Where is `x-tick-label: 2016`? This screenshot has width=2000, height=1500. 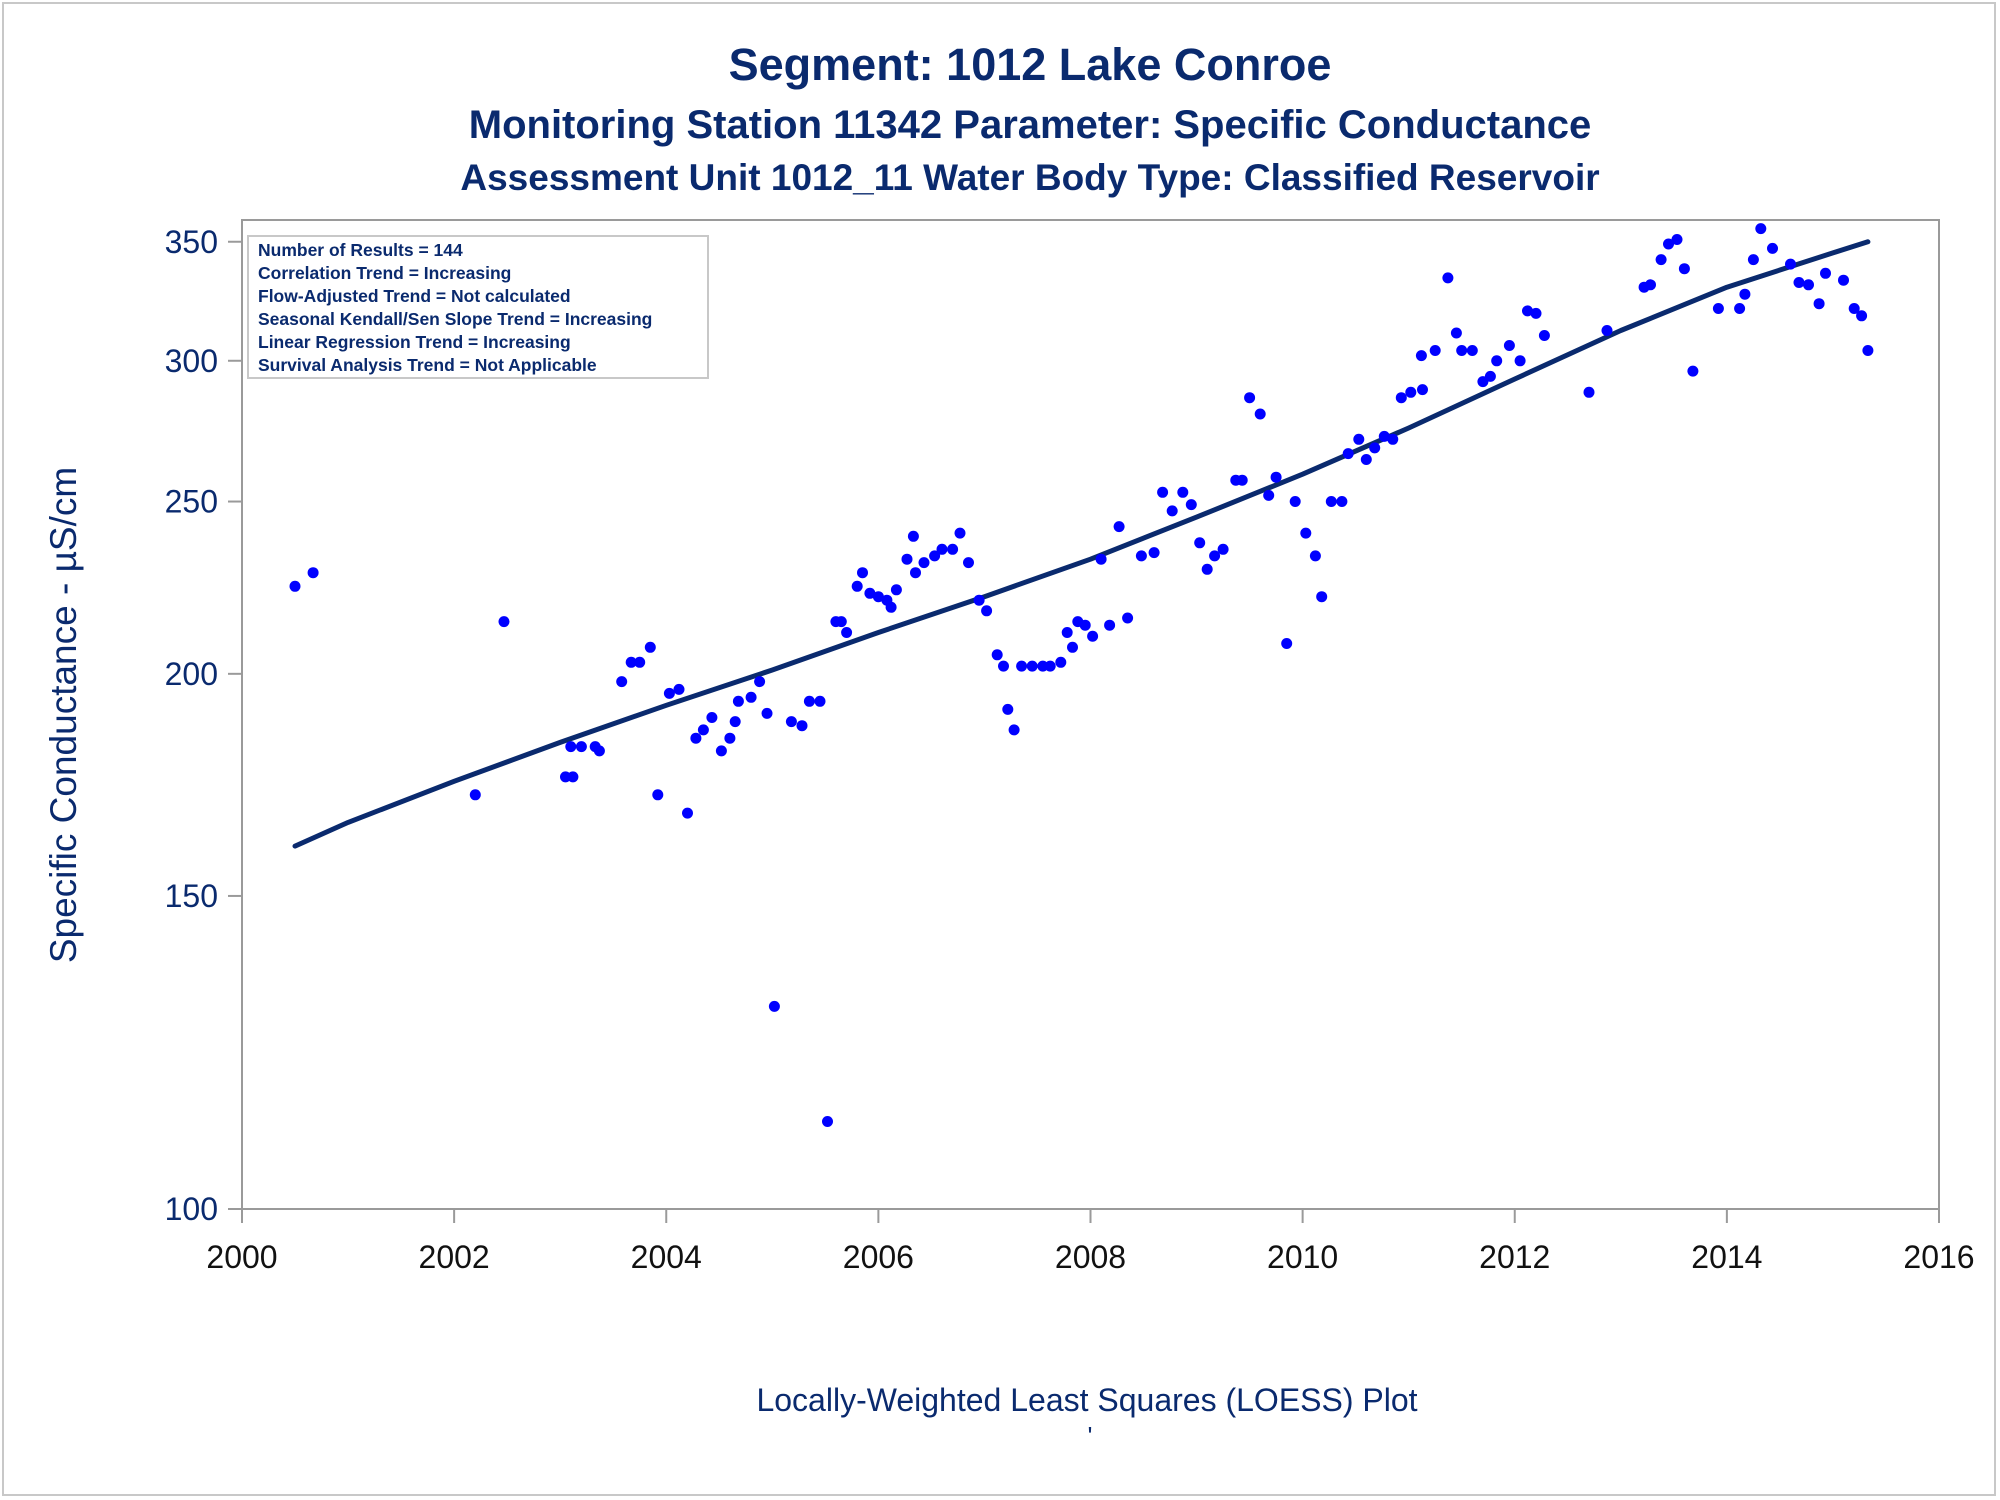 x-tick-label: 2016 is located at coordinates (1938, 1257).